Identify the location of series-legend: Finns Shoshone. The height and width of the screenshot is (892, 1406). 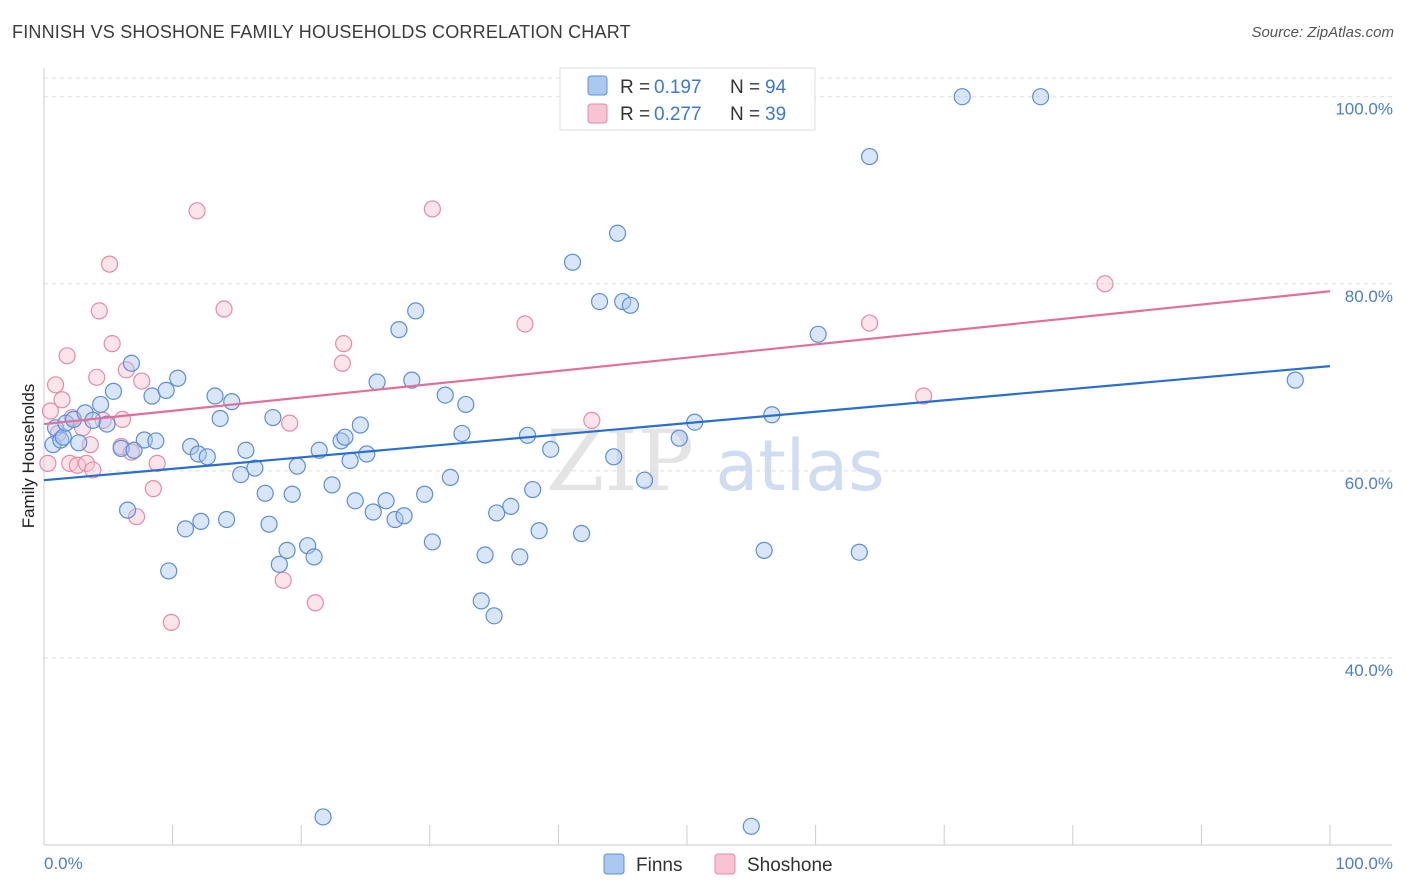
(718, 864).